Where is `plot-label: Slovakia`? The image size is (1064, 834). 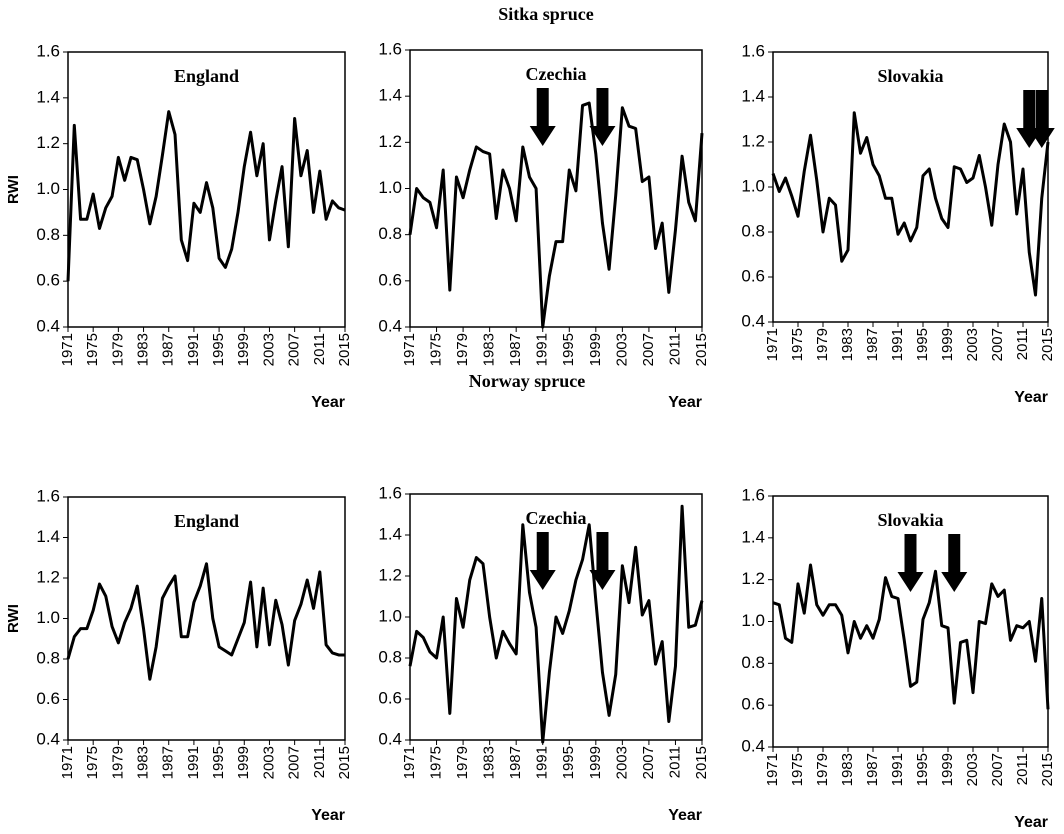
plot-label: Slovakia is located at coordinates (910, 76).